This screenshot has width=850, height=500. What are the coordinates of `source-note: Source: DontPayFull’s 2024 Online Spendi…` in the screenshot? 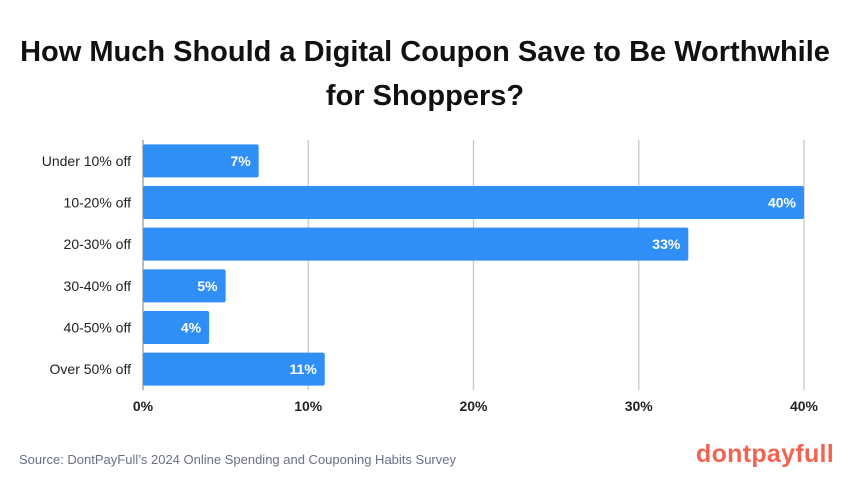 It's located at (237, 459).